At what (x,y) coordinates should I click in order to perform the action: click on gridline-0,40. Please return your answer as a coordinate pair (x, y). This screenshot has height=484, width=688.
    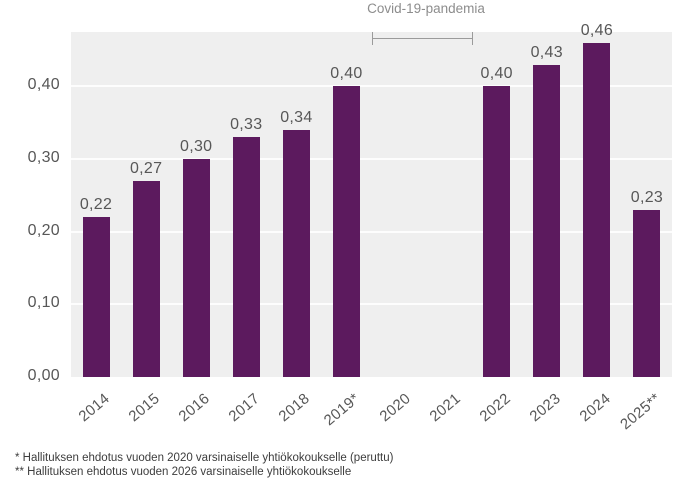
    Looking at the image, I should click on (371, 86).